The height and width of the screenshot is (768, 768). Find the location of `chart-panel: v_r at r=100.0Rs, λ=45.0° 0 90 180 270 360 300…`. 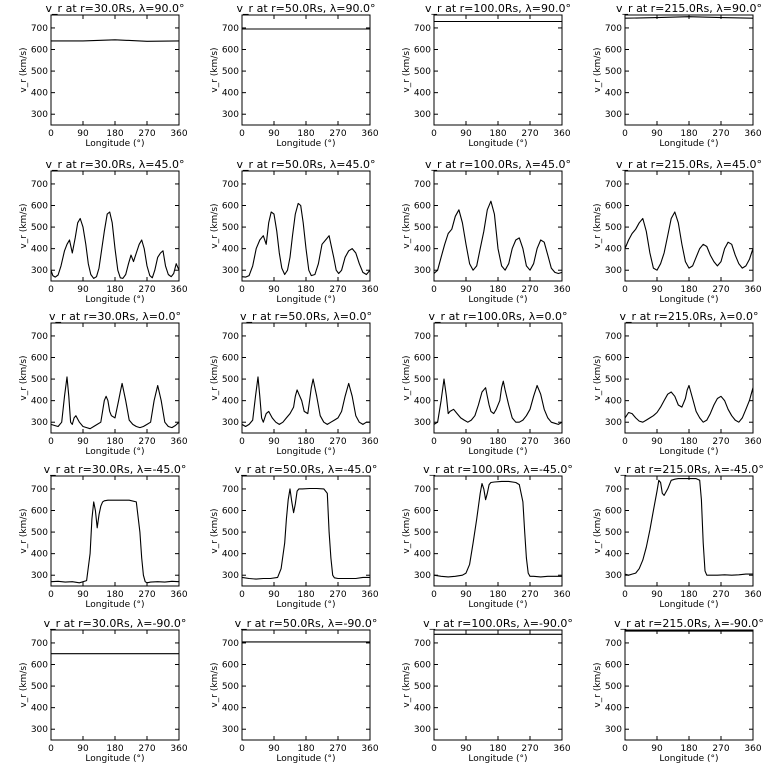

chart-panel: v_r at r=100.0Rs, λ=45.0° 0 90 180 270 360 300… is located at coordinates (486, 231).